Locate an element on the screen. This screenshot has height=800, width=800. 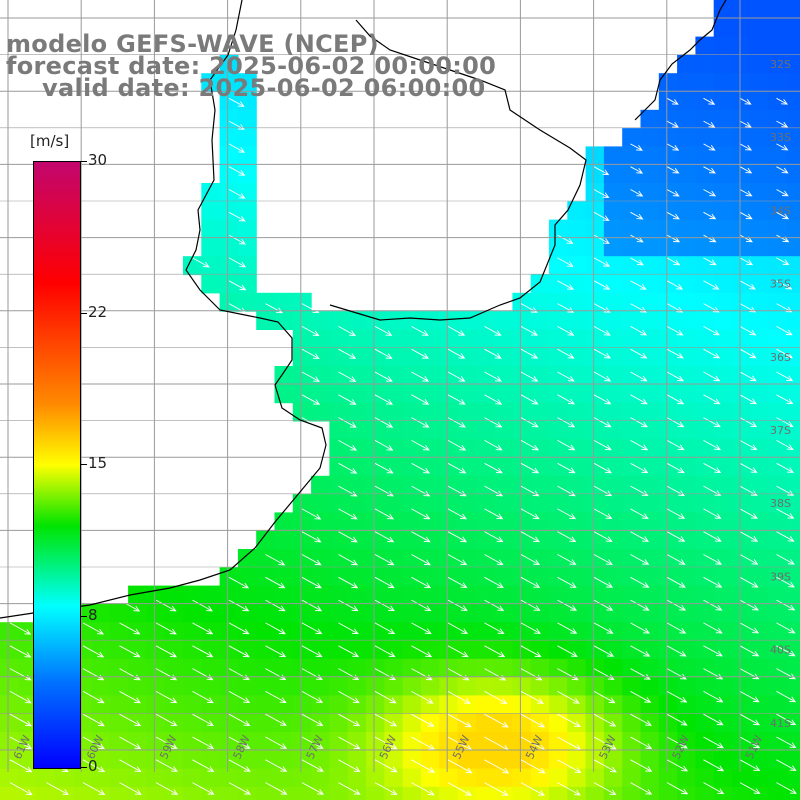
east-coastline is located at coordinates (680, 60).